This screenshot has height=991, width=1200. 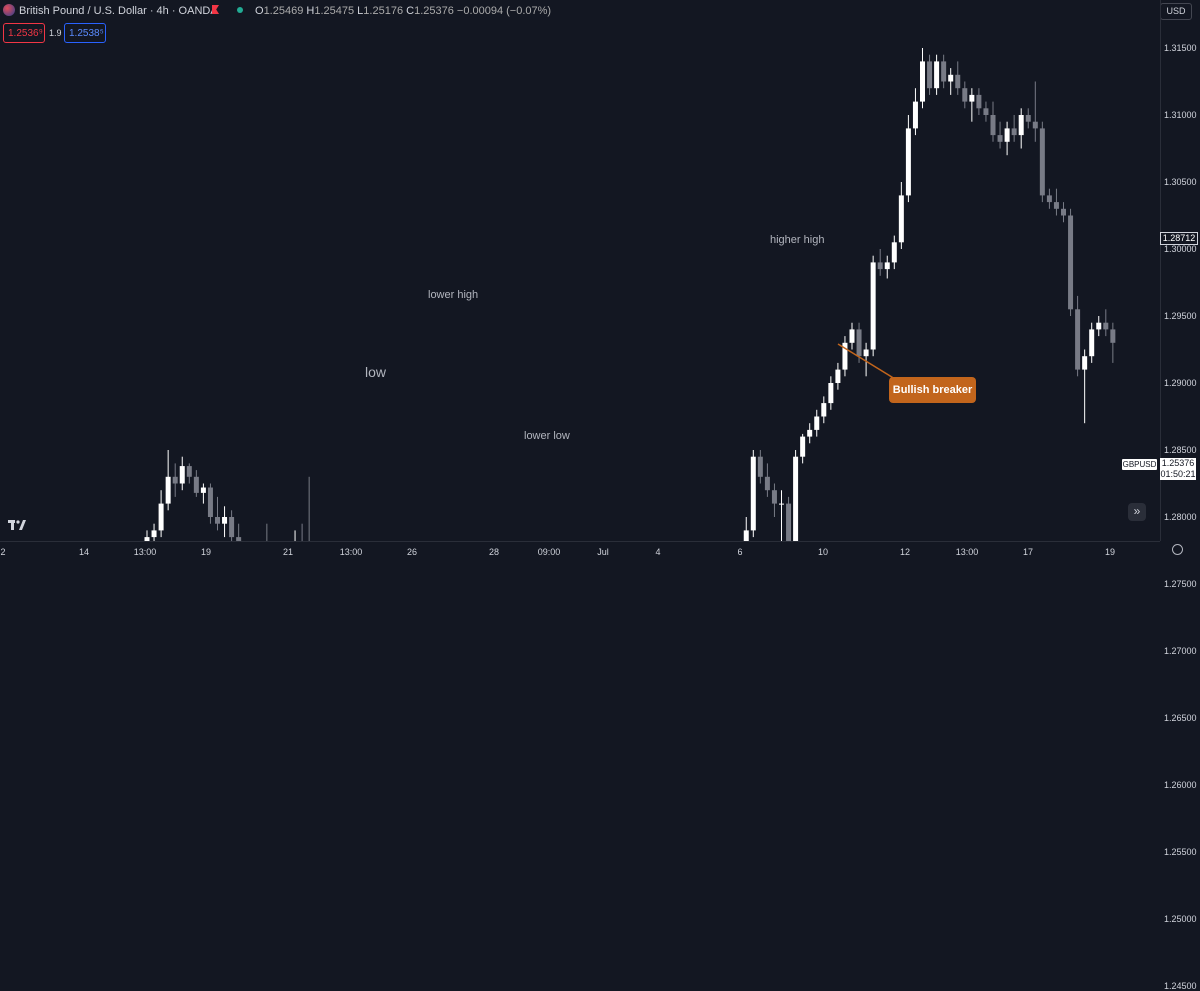 What do you see at coordinates (1180, 383) in the screenshot?
I see `price-tick-label: 1.29000` at bounding box center [1180, 383].